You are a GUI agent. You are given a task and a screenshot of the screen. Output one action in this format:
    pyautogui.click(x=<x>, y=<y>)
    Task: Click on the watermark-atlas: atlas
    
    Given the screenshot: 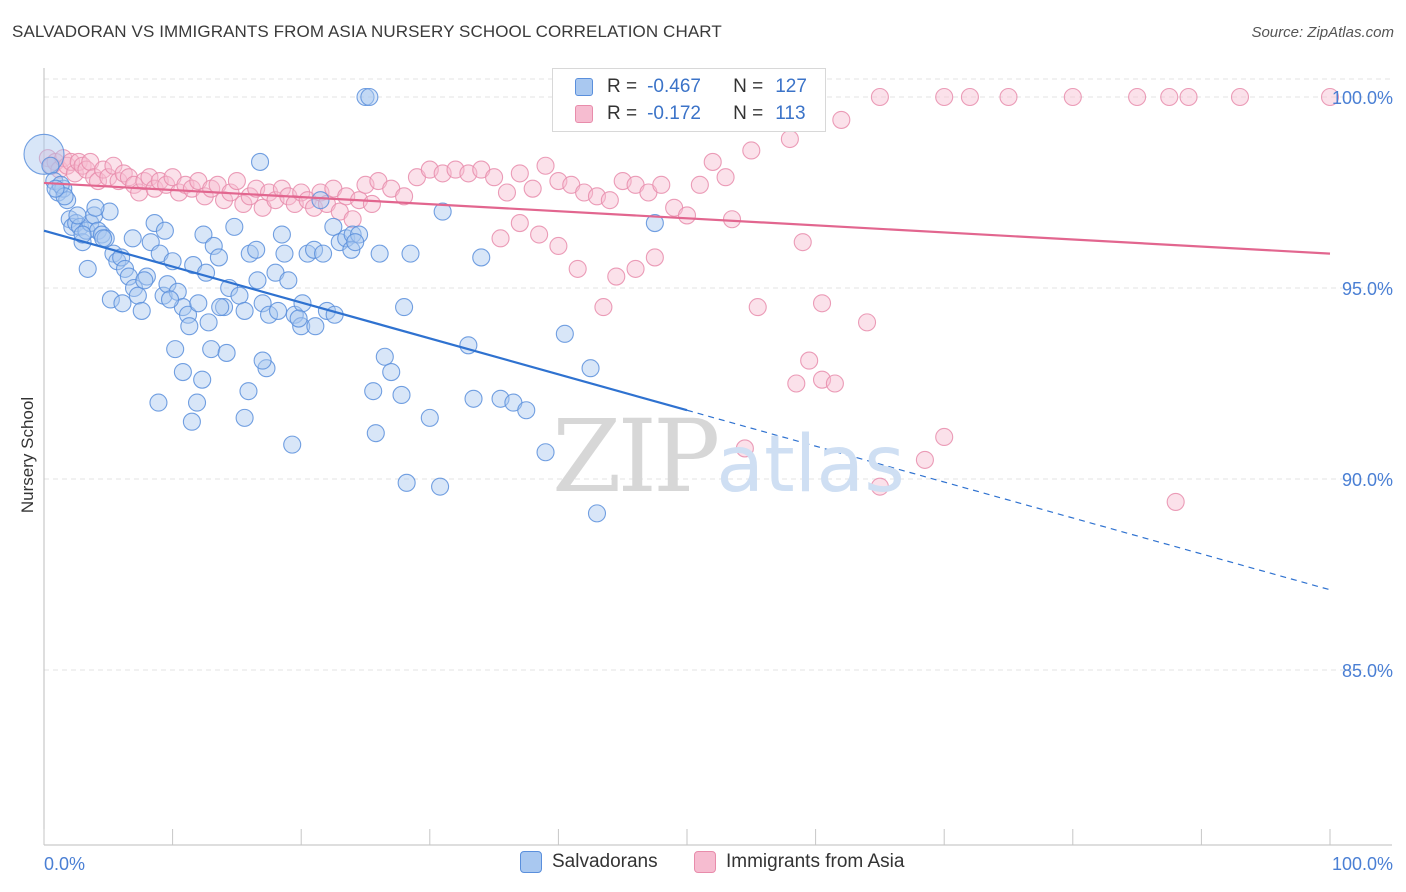 What is the action you would take?
    pyautogui.click(x=810, y=465)
    